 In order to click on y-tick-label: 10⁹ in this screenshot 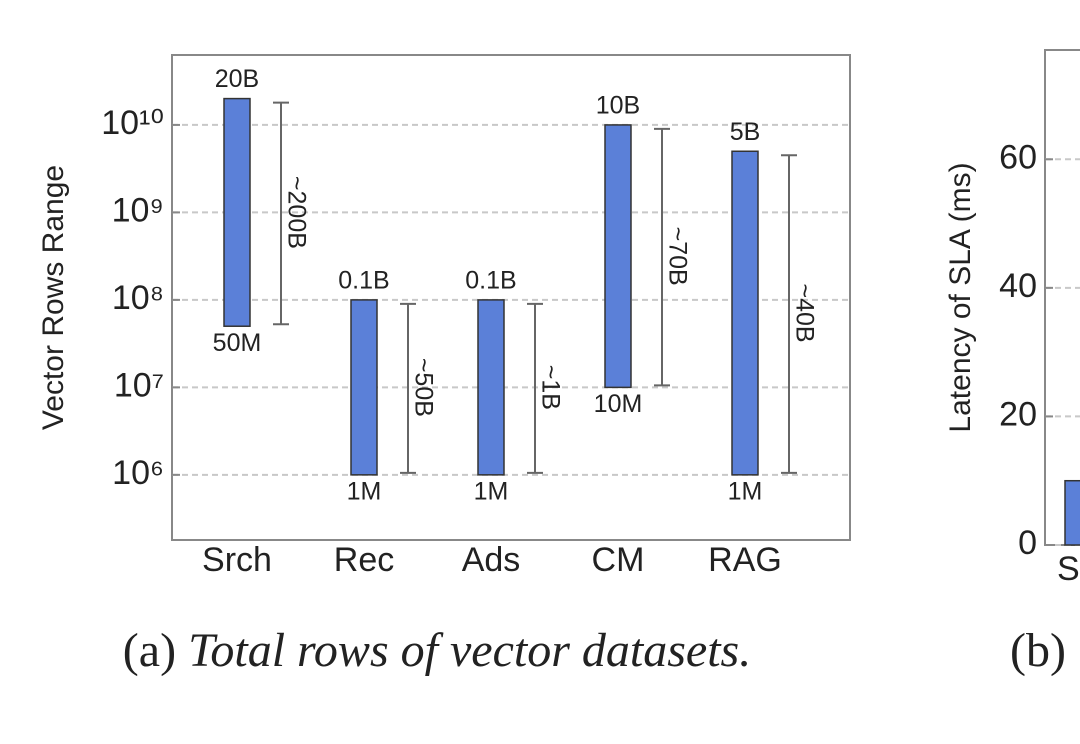, I will do `click(138, 210)`.